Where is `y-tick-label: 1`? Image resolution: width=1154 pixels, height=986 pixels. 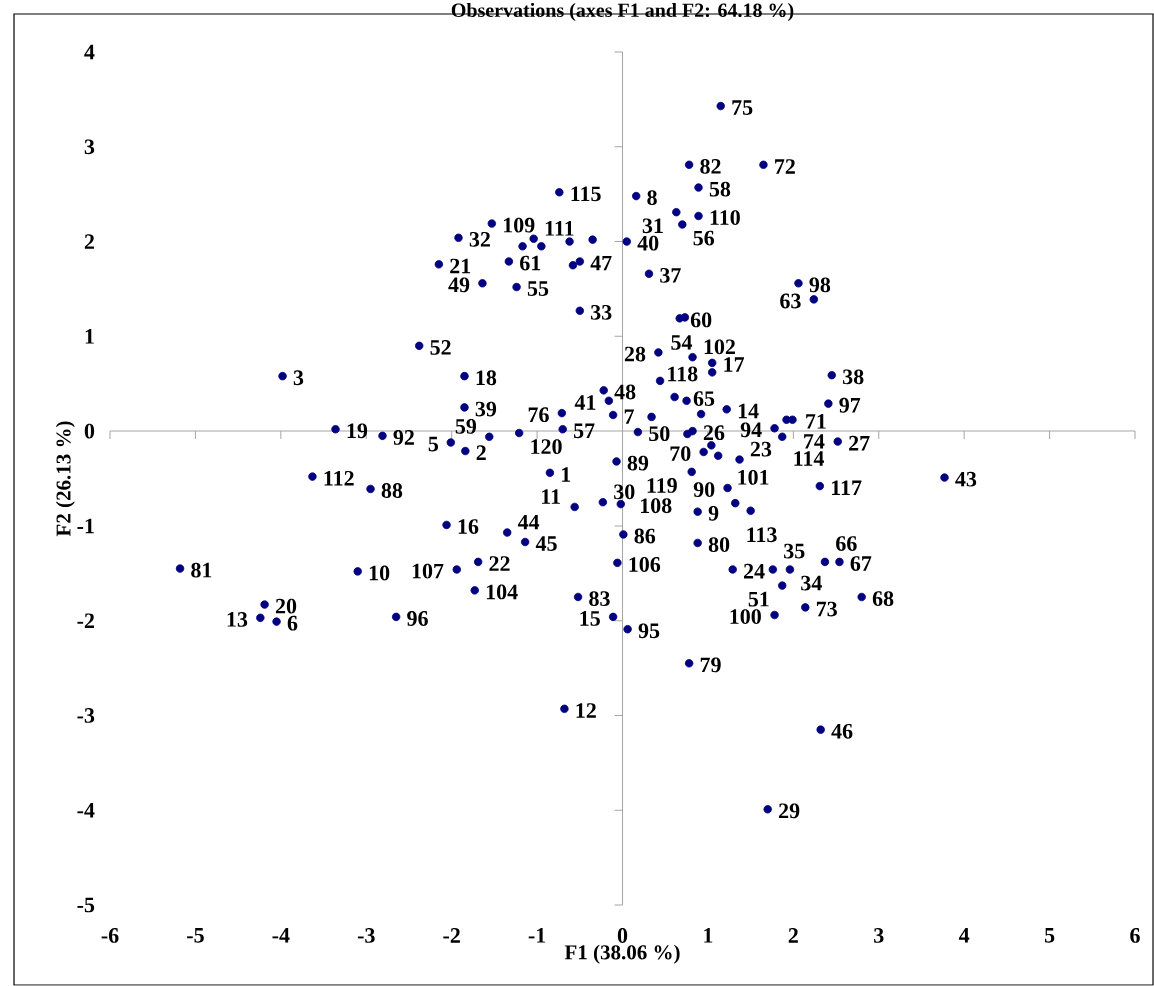
y-tick-label: 1 is located at coordinates (89, 336).